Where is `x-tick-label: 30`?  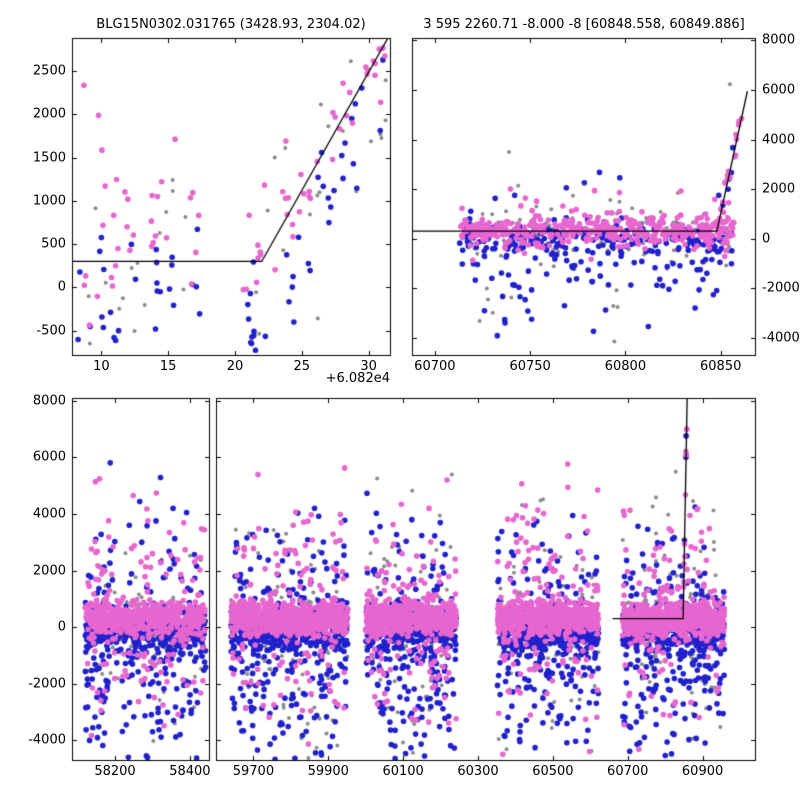
x-tick-label: 30 is located at coordinates (368, 366).